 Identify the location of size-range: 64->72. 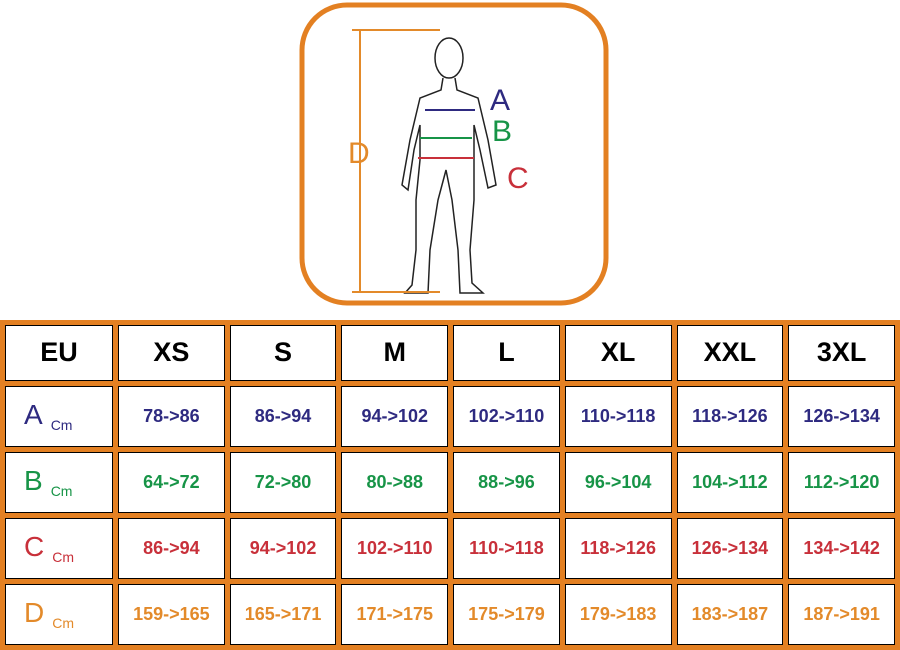
(171, 482).